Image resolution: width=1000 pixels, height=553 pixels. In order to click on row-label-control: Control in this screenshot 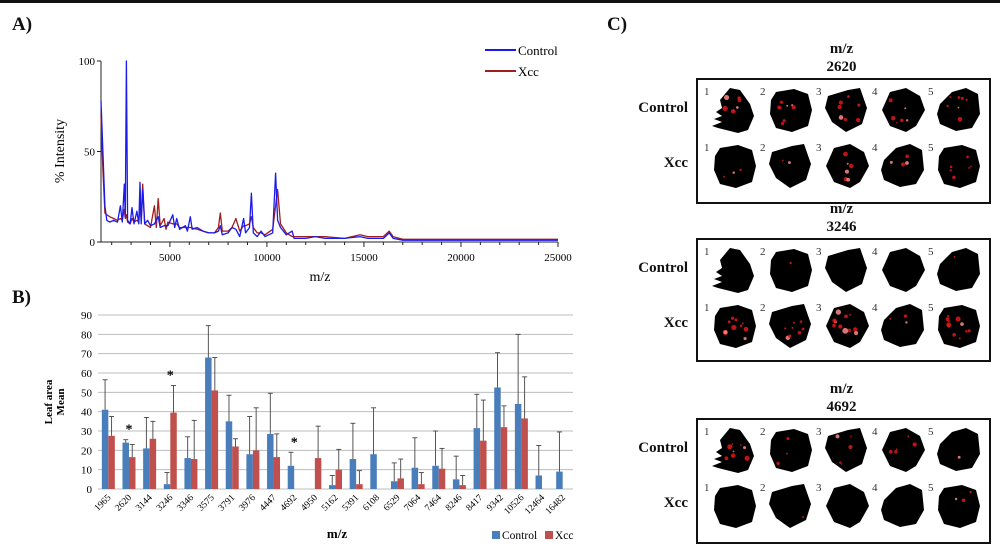, I will do `click(663, 448)`.